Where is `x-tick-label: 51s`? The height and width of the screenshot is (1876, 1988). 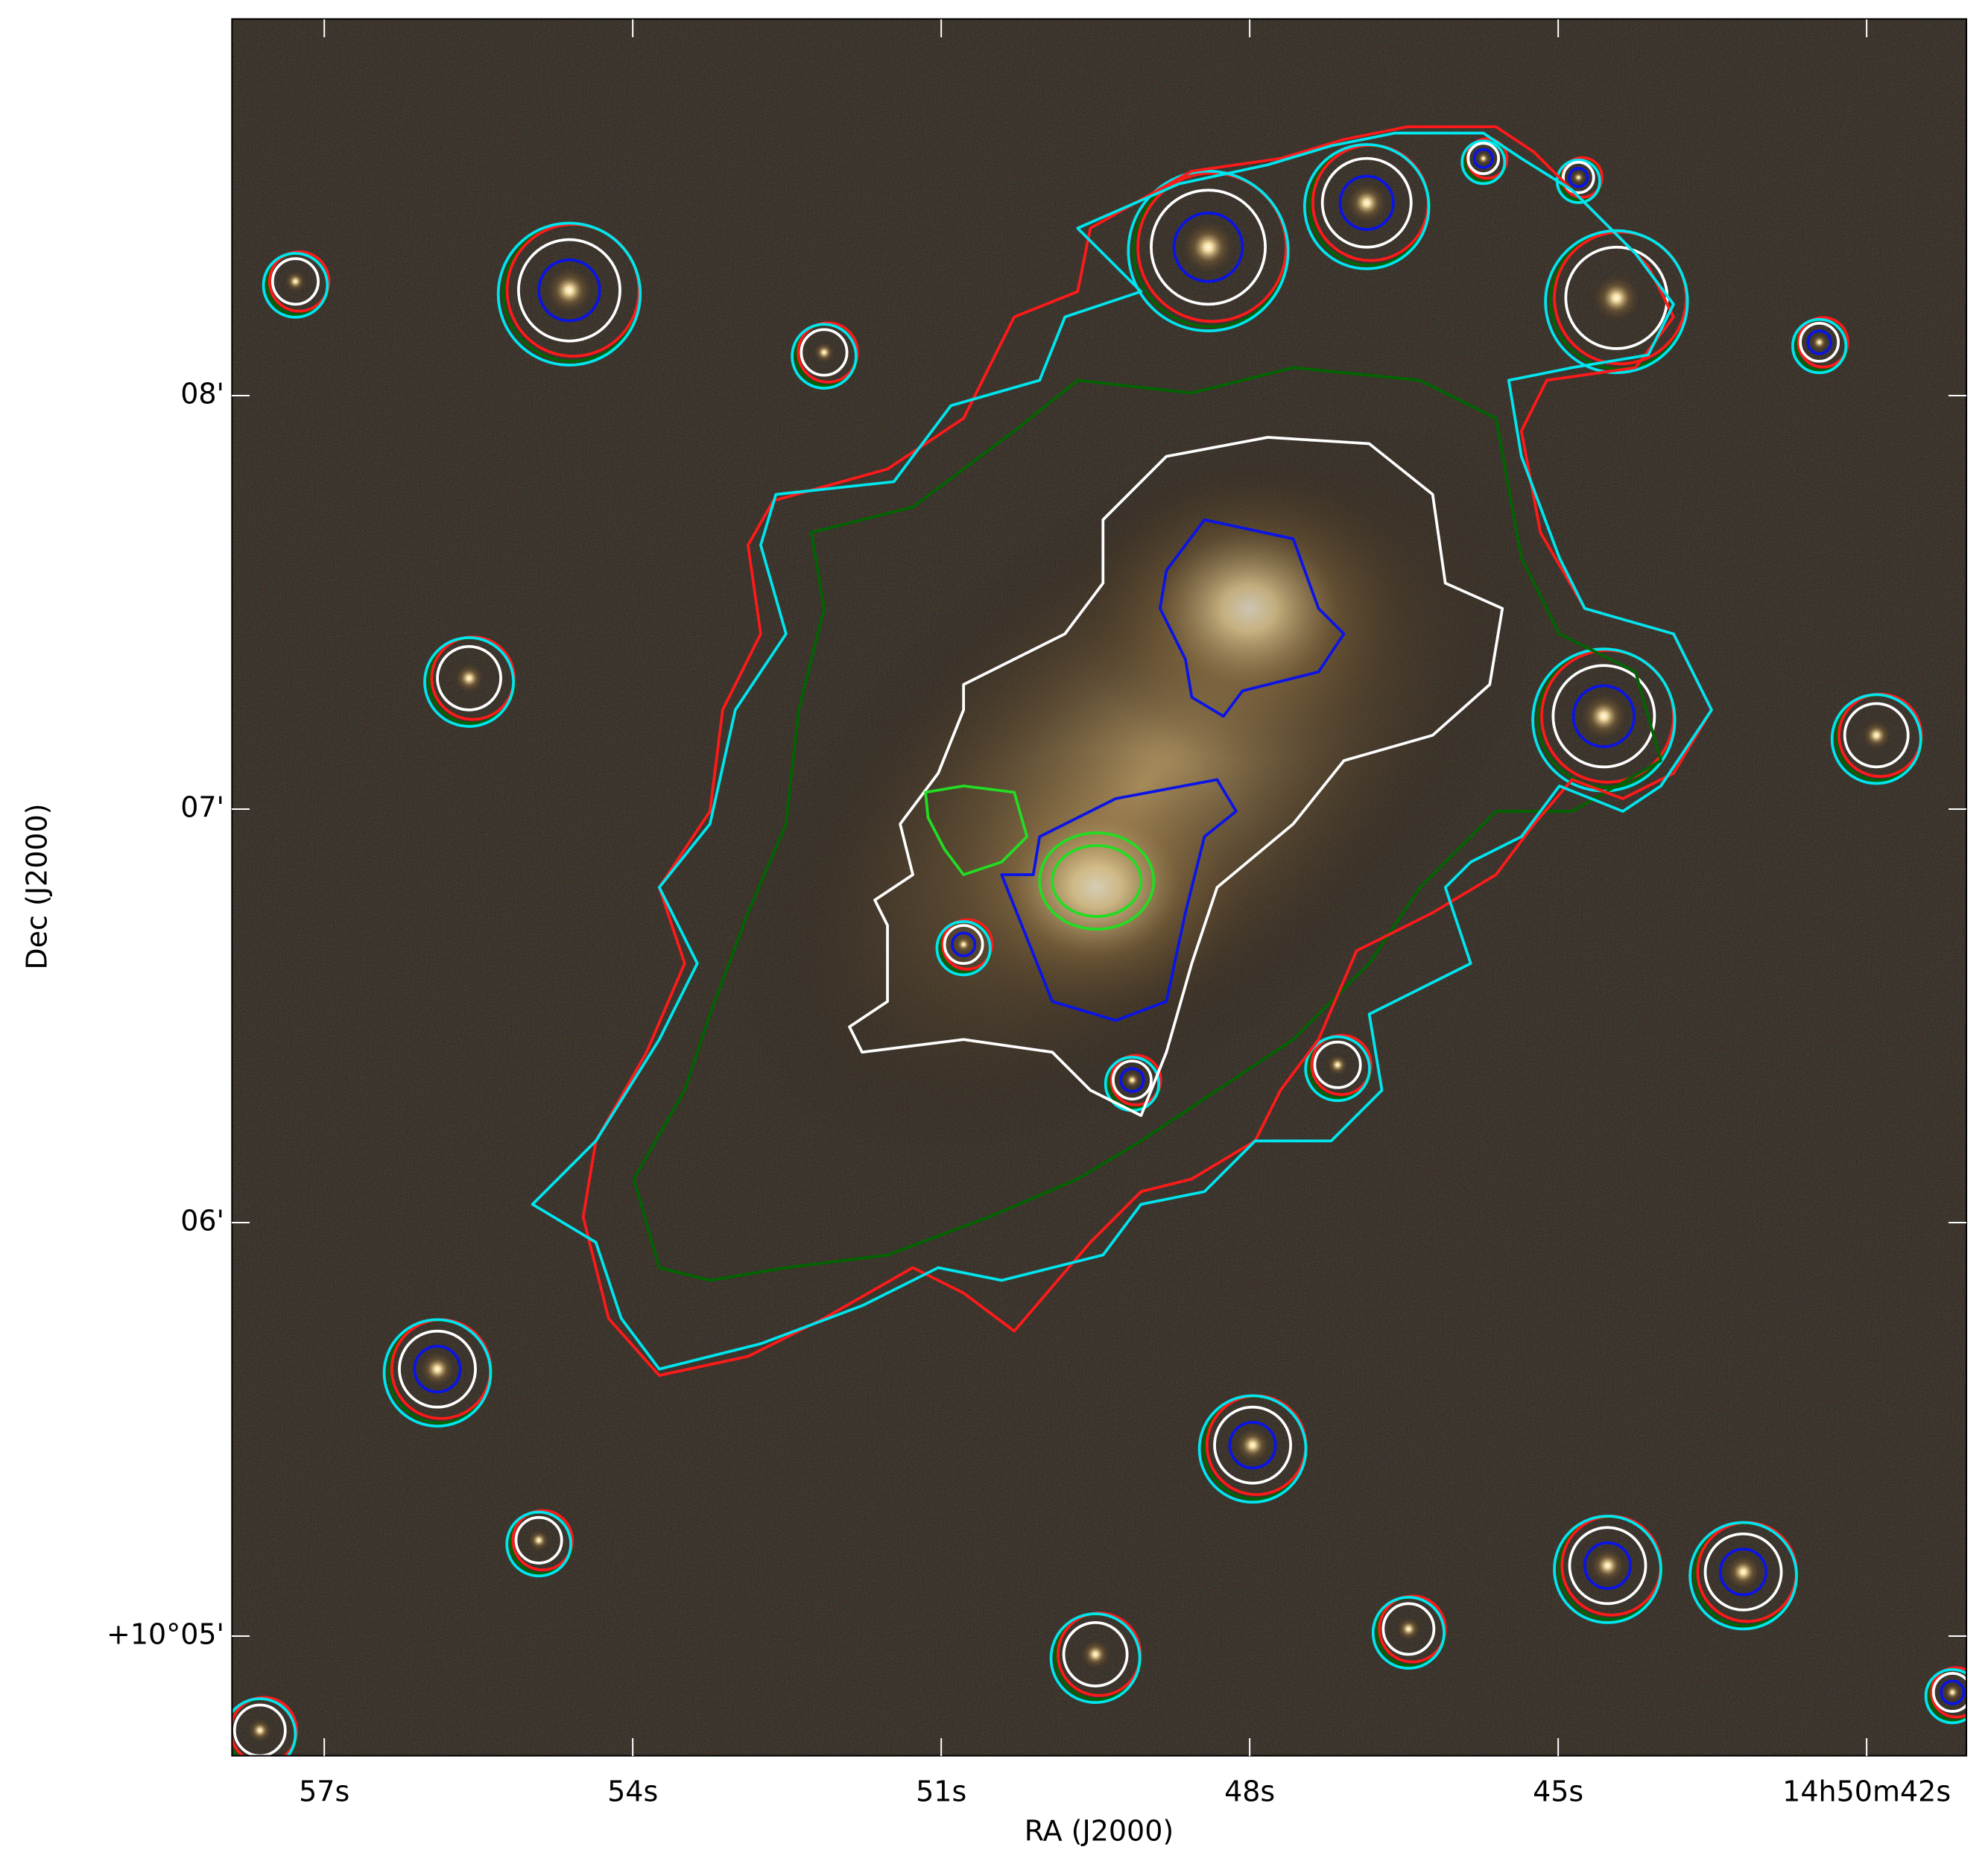 x-tick-label: 51s is located at coordinates (941, 1792).